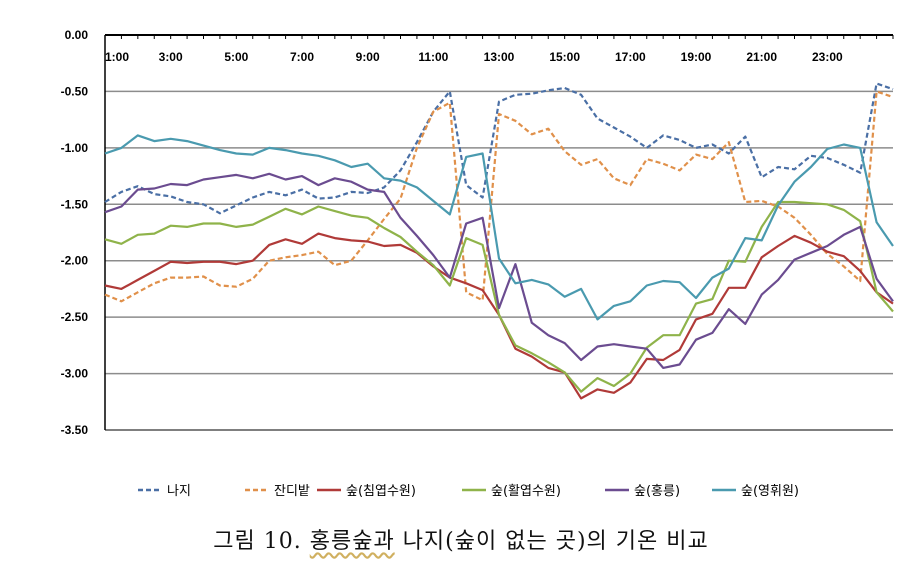  I want to click on x-tick-label: 9:00, so click(368, 57).